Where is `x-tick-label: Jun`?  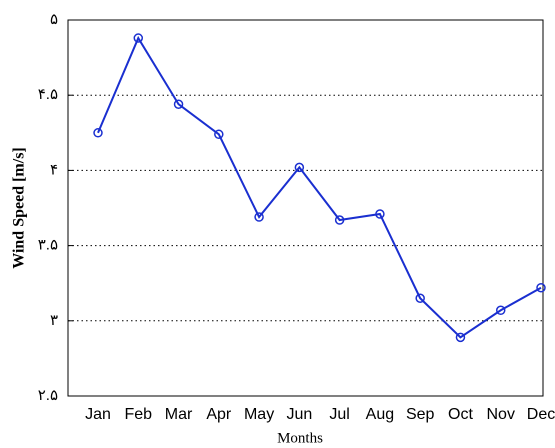 x-tick-label: Jun is located at coordinates (299, 414).